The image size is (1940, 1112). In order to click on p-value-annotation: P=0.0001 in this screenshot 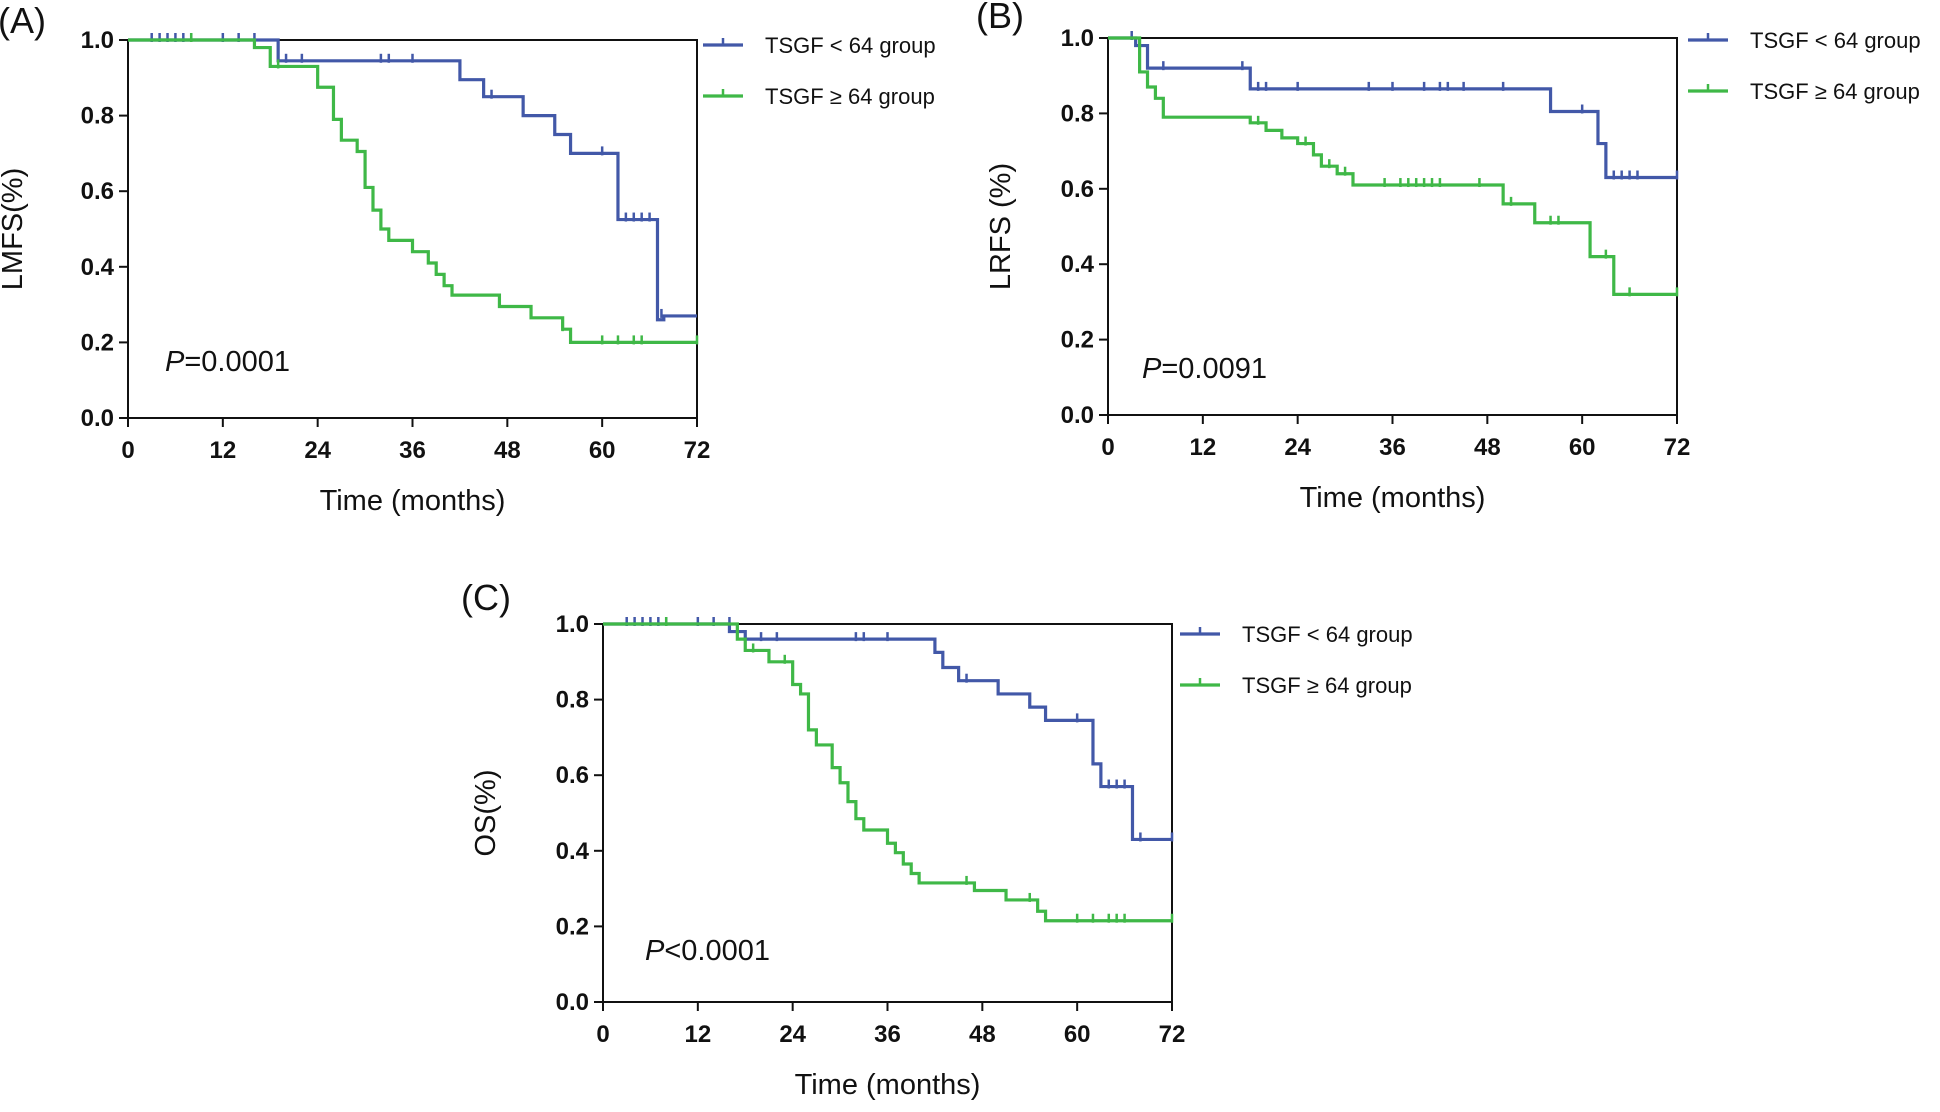, I will do `click(227, 362)`.